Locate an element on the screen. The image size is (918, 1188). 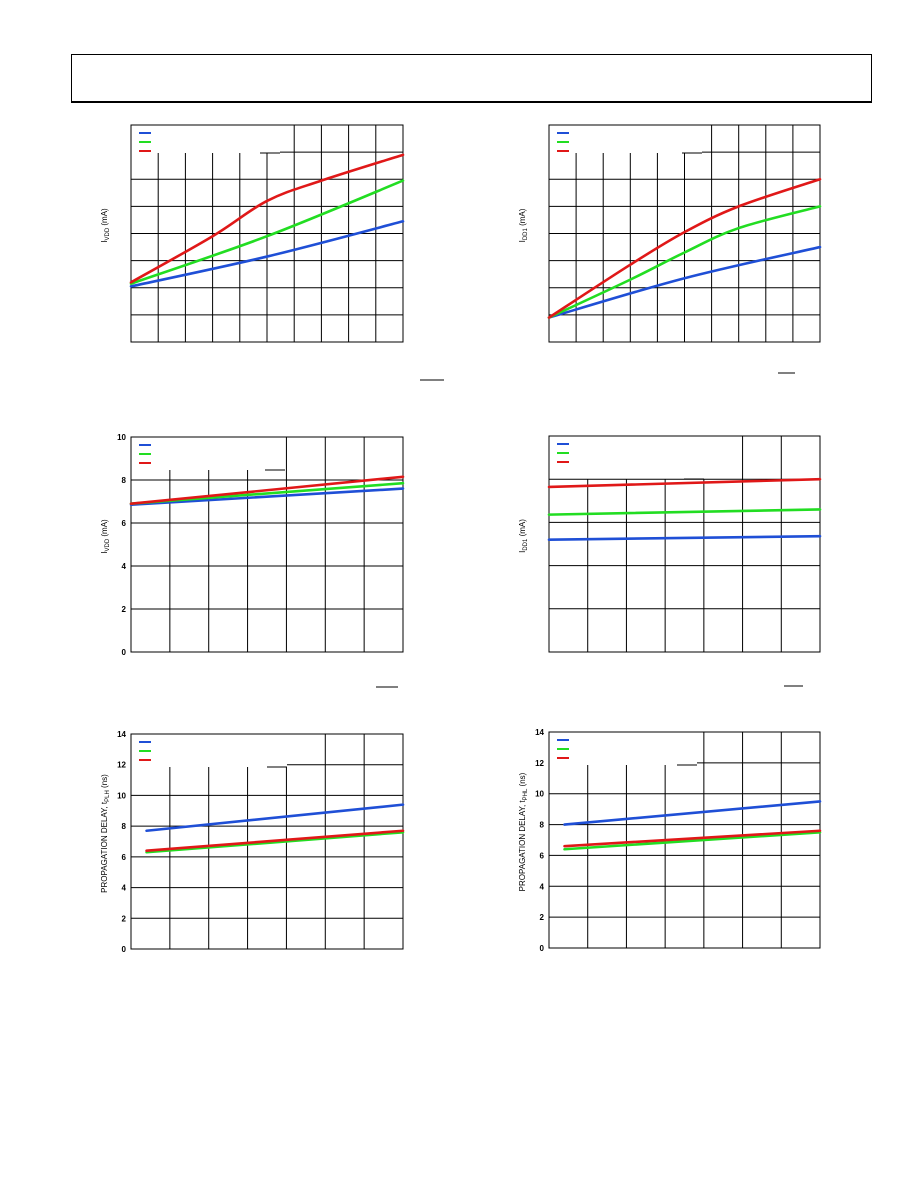
chart-3: 0 2 4 6 8 10 IVDD (mA) is located at coordinates (252, 560).